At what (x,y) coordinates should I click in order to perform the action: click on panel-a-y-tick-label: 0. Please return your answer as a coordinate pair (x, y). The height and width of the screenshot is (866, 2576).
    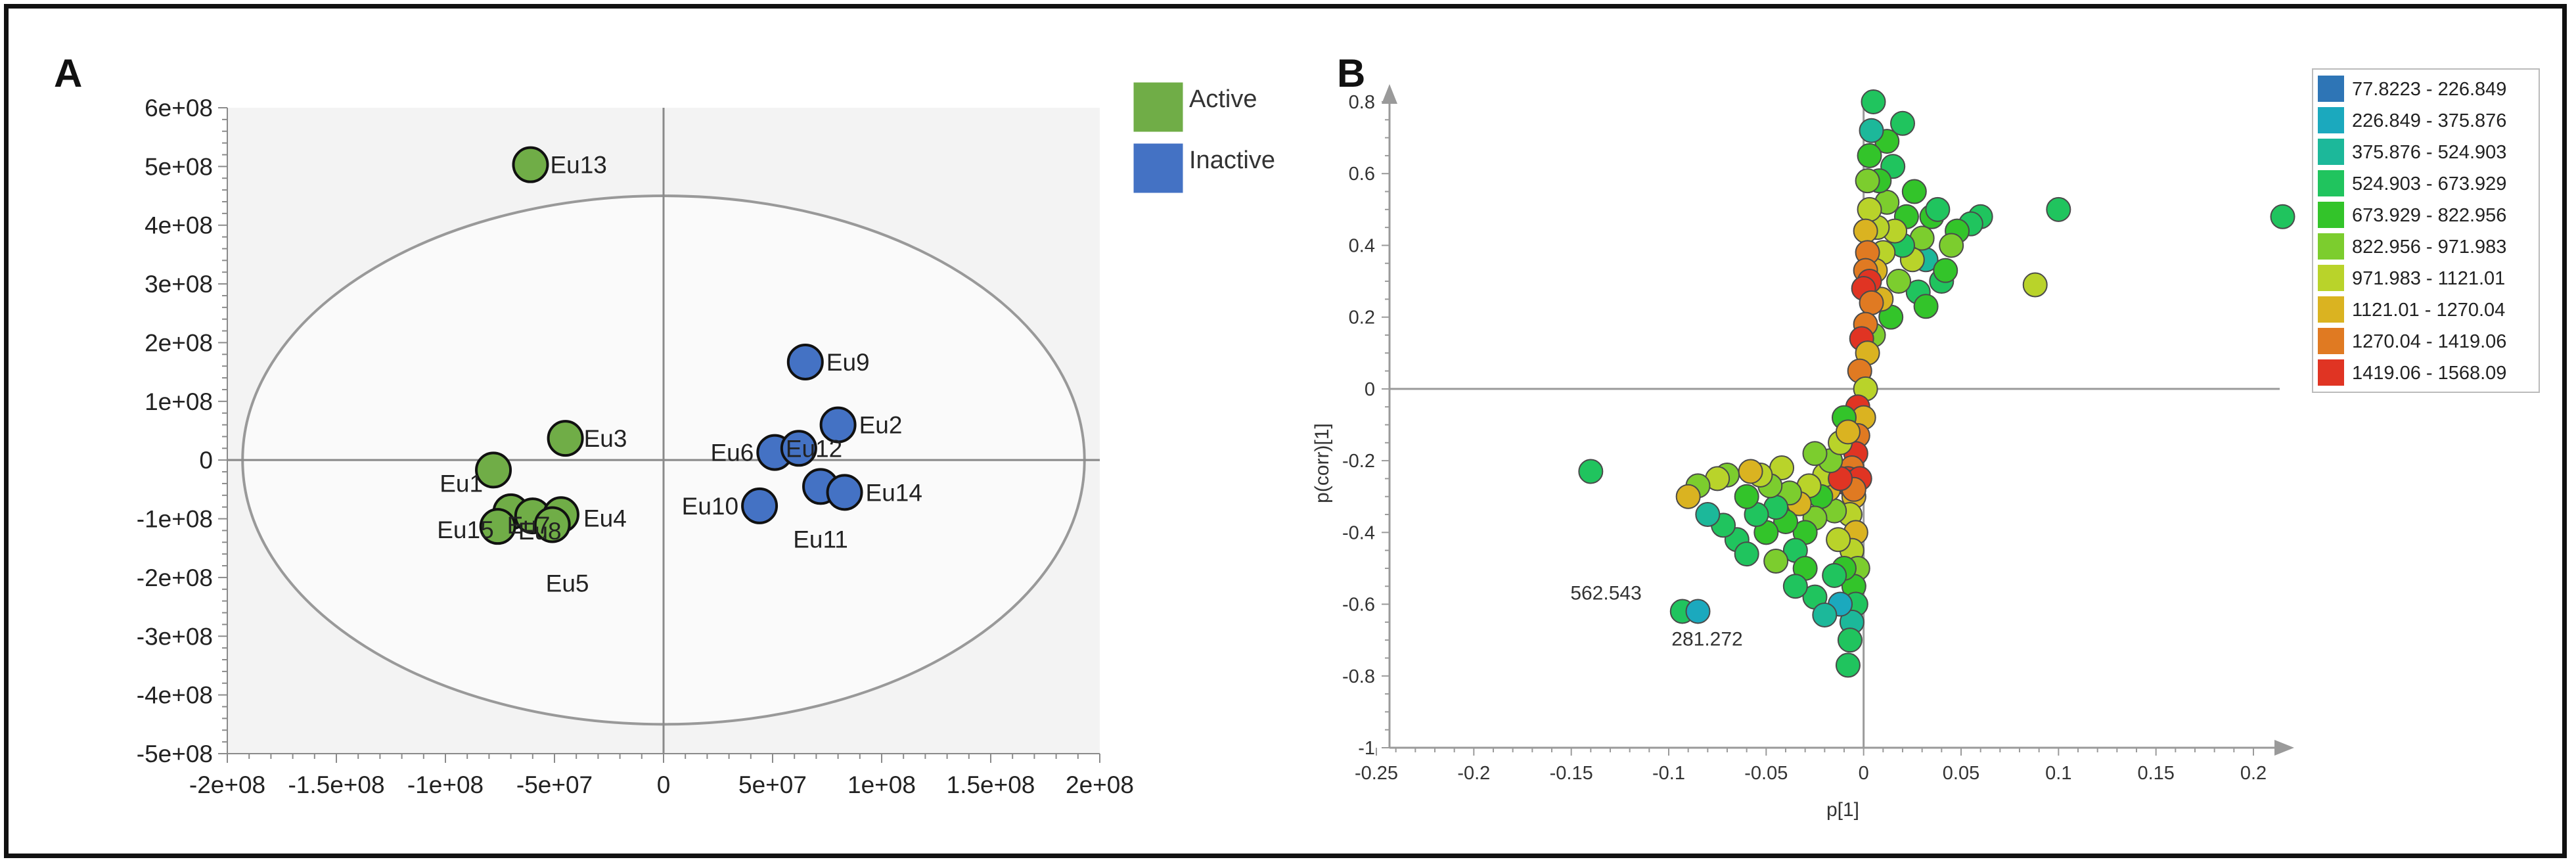
    Looking at the image, I should click on (206, 461).